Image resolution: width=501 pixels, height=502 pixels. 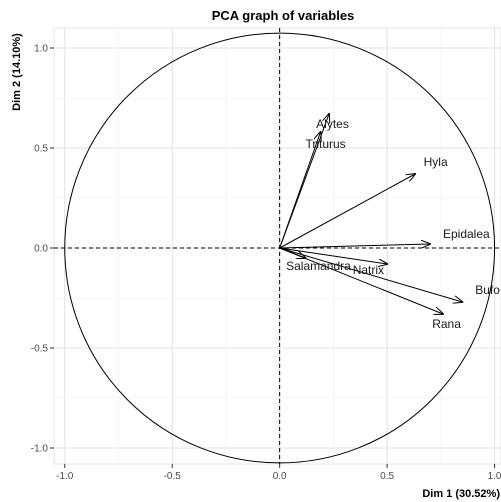 I want to click on label-bufo: Bufo, so click(x=487, y=290).